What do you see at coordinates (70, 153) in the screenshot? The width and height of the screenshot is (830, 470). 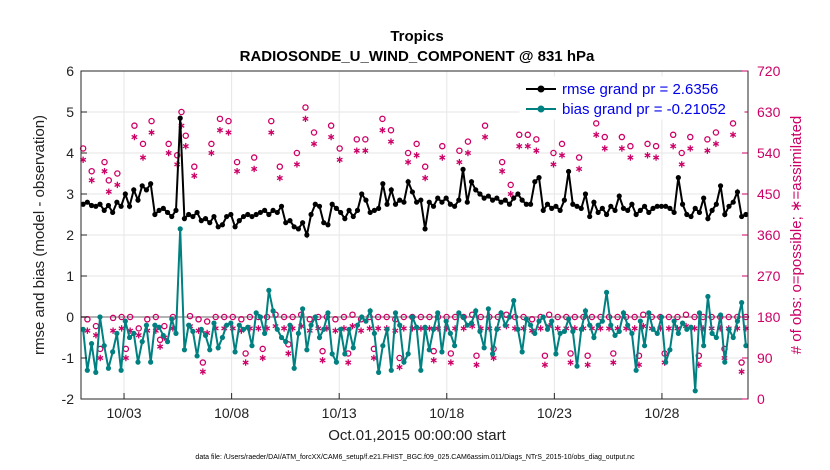 I see `left-tick-label: 4` at bounding box center [70, 153].